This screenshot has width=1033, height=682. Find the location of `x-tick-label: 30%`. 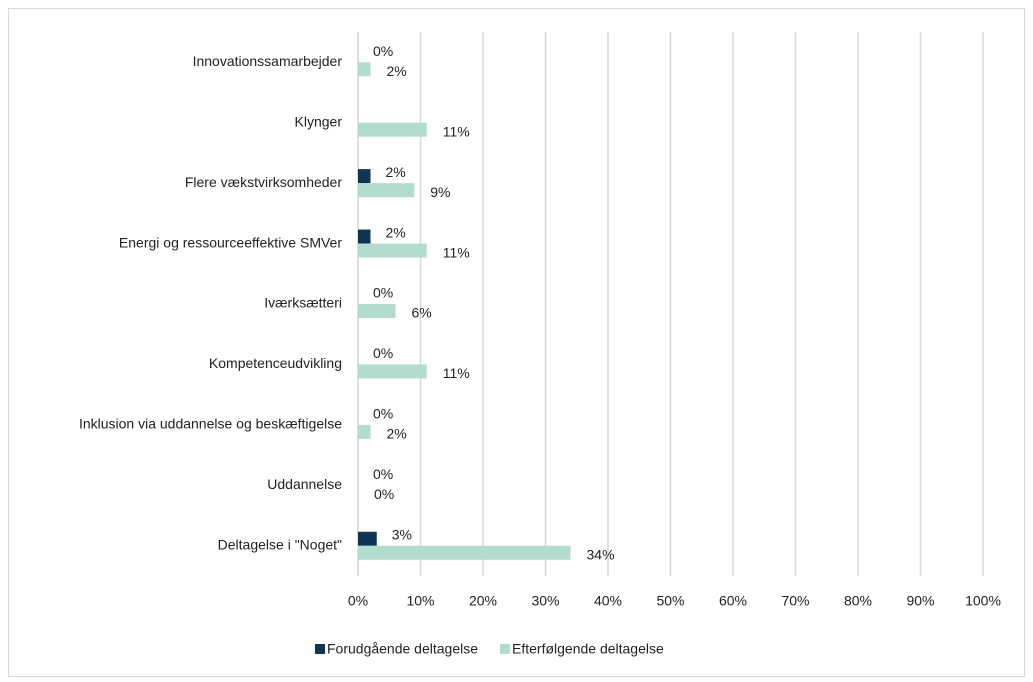

x-tick-label: 30% is located at coordinates (545, 601).